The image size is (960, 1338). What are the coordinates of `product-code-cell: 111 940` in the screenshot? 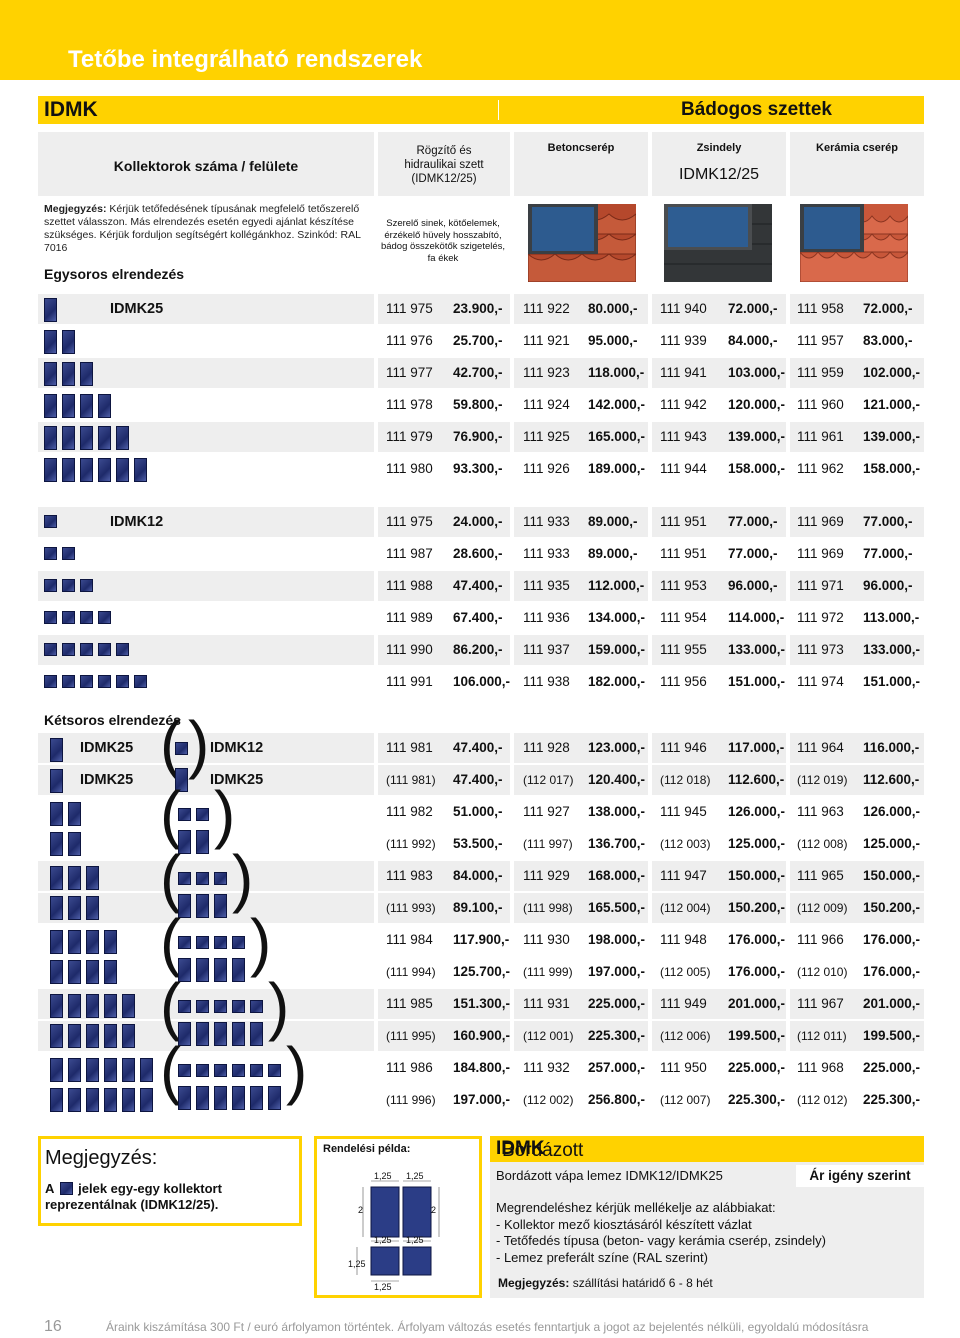 It's located at (683, 308).